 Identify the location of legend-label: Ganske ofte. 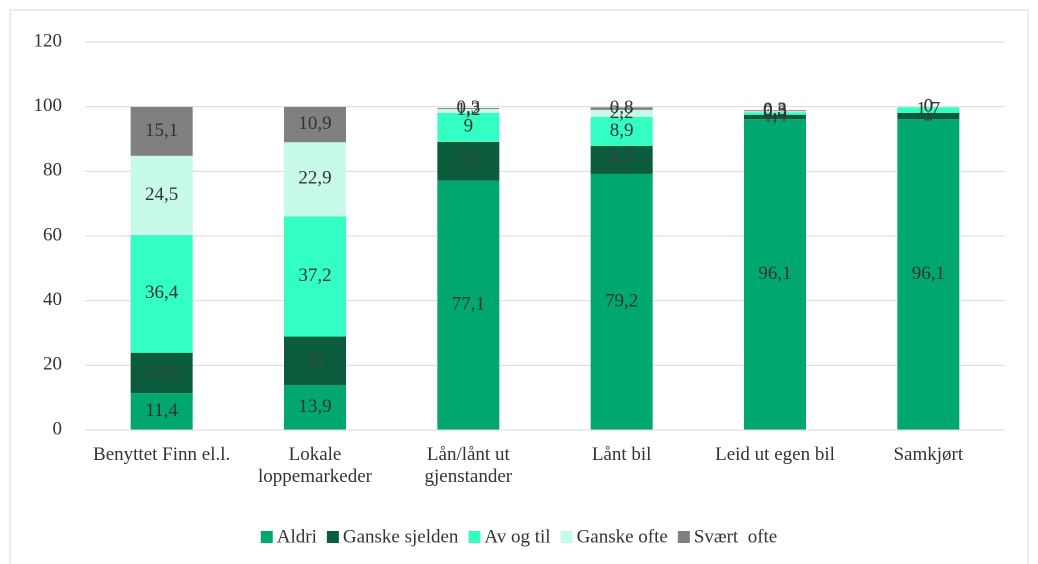
(622, 536).